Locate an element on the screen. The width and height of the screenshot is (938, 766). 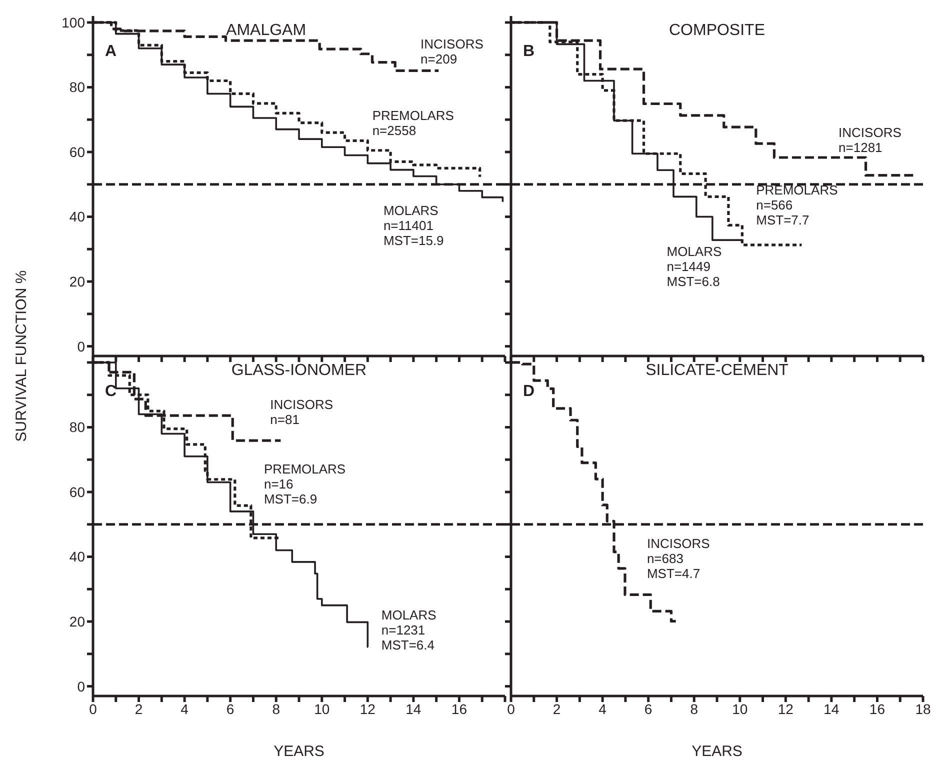
annotation: D is located at coordinates (529, 391).